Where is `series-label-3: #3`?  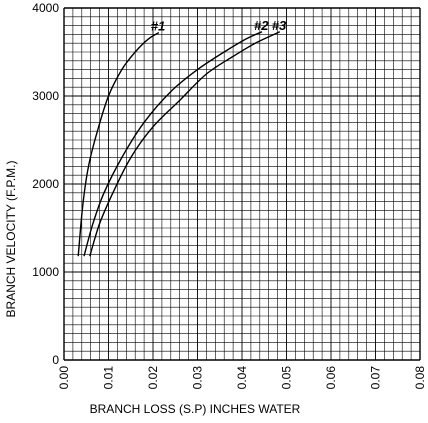
series-label-3: #3 is located at coordinates (279, 25).